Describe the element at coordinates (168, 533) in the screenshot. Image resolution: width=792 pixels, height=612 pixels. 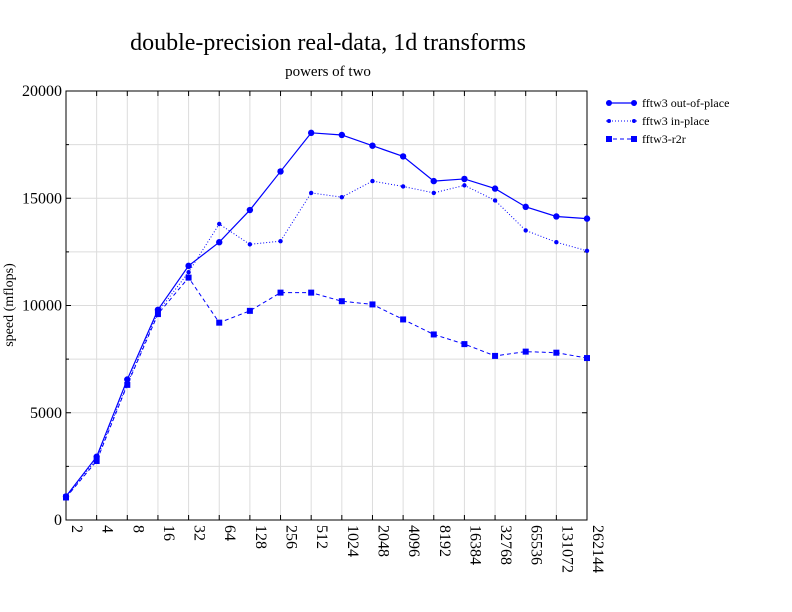
I see `x-tick-label: 16` at that location.